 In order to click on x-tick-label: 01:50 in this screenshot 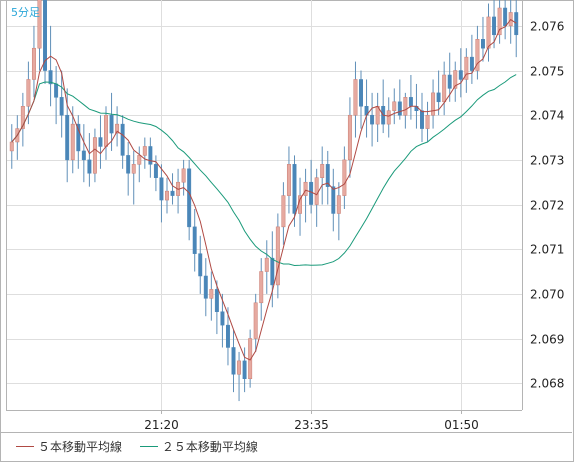, I will do `click(461, 425)`.